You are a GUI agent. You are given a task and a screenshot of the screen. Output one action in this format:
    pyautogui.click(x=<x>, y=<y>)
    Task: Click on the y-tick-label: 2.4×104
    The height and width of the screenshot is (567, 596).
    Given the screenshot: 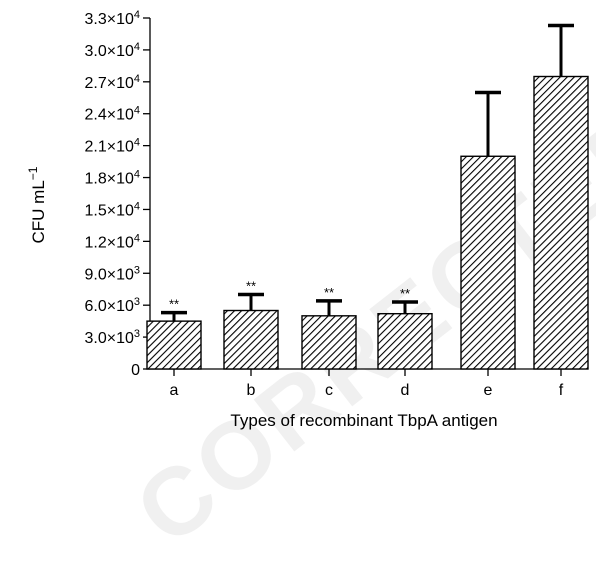 What is the action you would take?
    pyautogui.click(x=112, y=114)
    